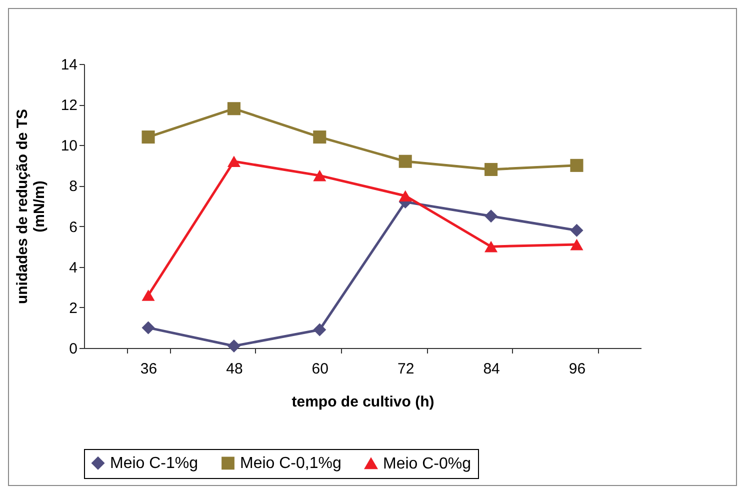 The height and width of the screenshot is (496, 747). I want to click on y-tick-label: 4, so click(73, 267).